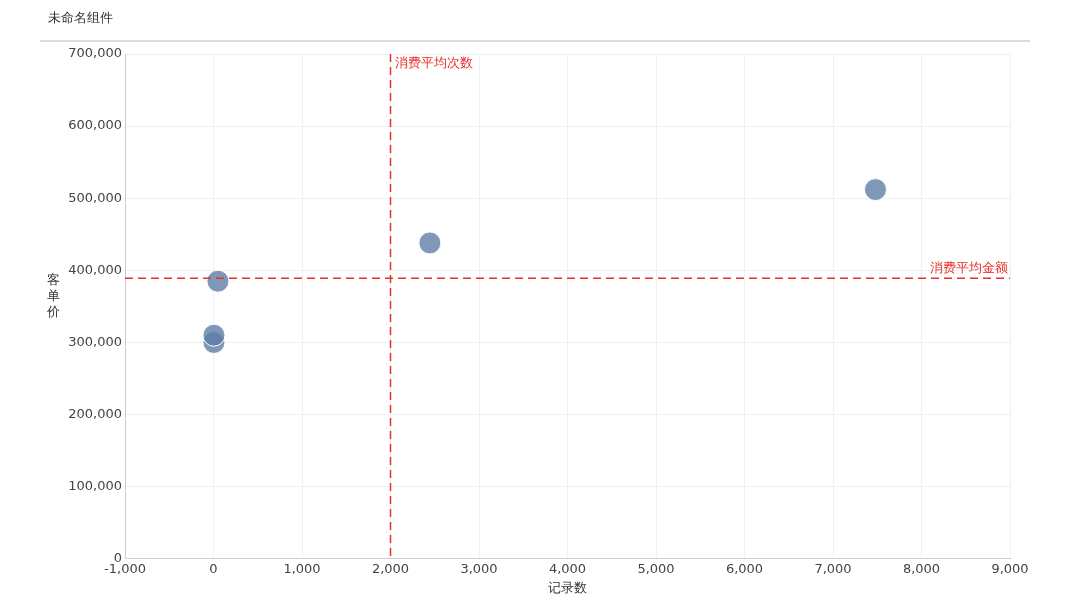 The image size is (1080, 608). What do you see at coordinates (744, 568) in the screenshot?
I see `x-tick-label: 6,000` at bounding box center [744, 568].